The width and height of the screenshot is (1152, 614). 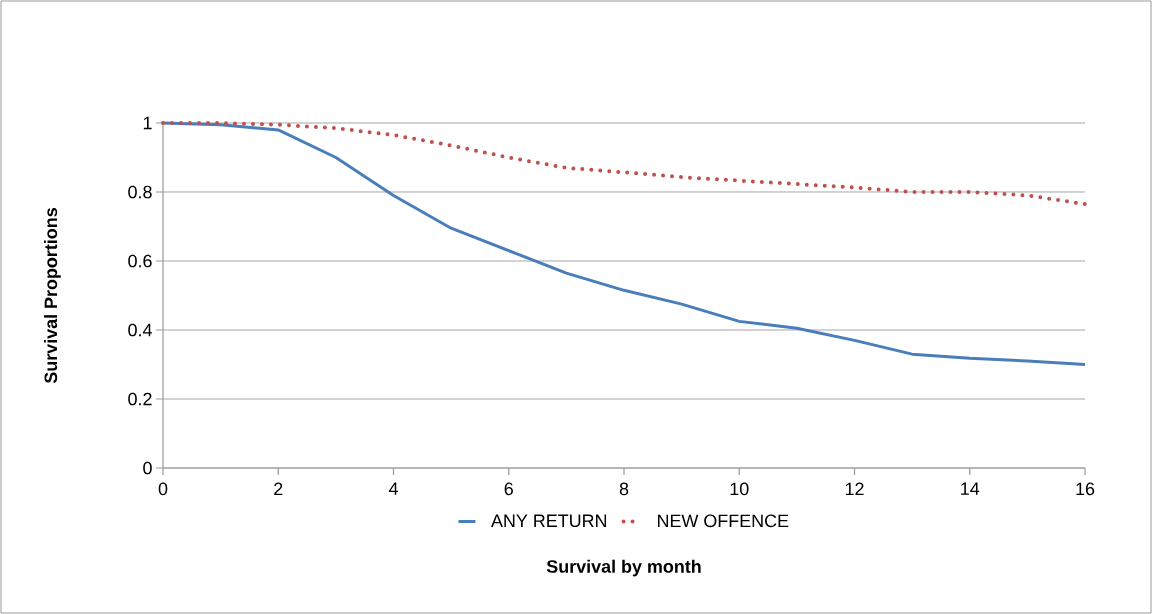 I want to click on x-tick-label: 12, so click(x=854, y=489).